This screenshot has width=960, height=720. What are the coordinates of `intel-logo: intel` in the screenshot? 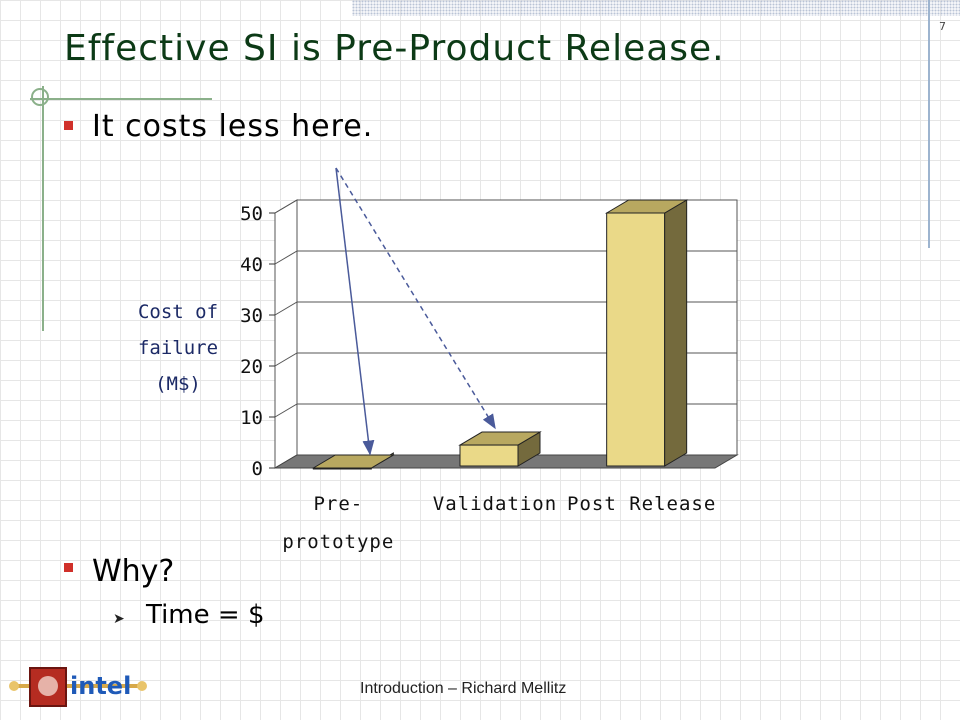 It's located at (78, 687).